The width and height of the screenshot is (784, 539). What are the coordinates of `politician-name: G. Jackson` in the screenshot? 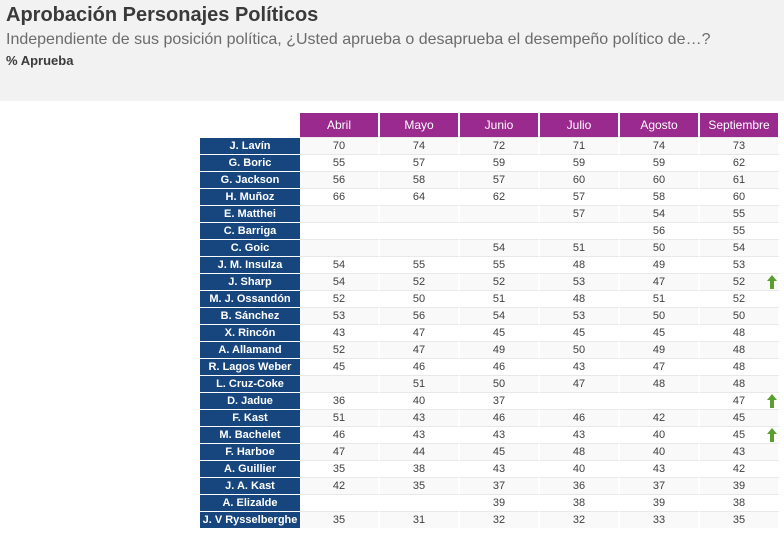 It's located at (250, 179).